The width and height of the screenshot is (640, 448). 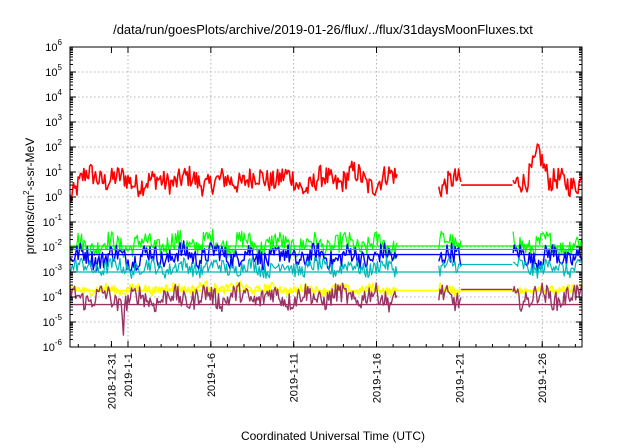 What do you see at coordinates (53, 121) in the screenshot?
I see `y-tick-label: 10³` at bounding box center [53, 121].